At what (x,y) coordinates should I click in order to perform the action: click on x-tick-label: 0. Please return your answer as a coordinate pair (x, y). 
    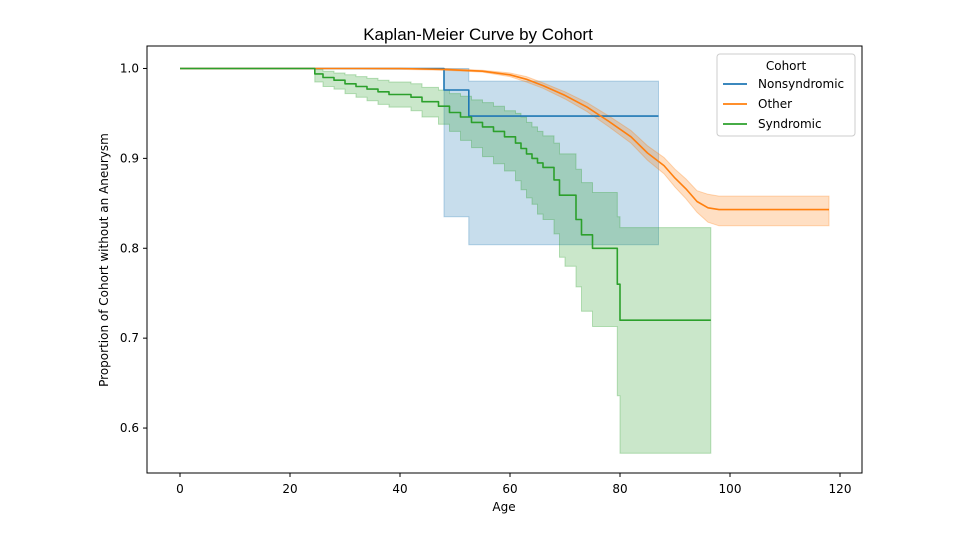
    Looking at the image, I should click on (180, 489).